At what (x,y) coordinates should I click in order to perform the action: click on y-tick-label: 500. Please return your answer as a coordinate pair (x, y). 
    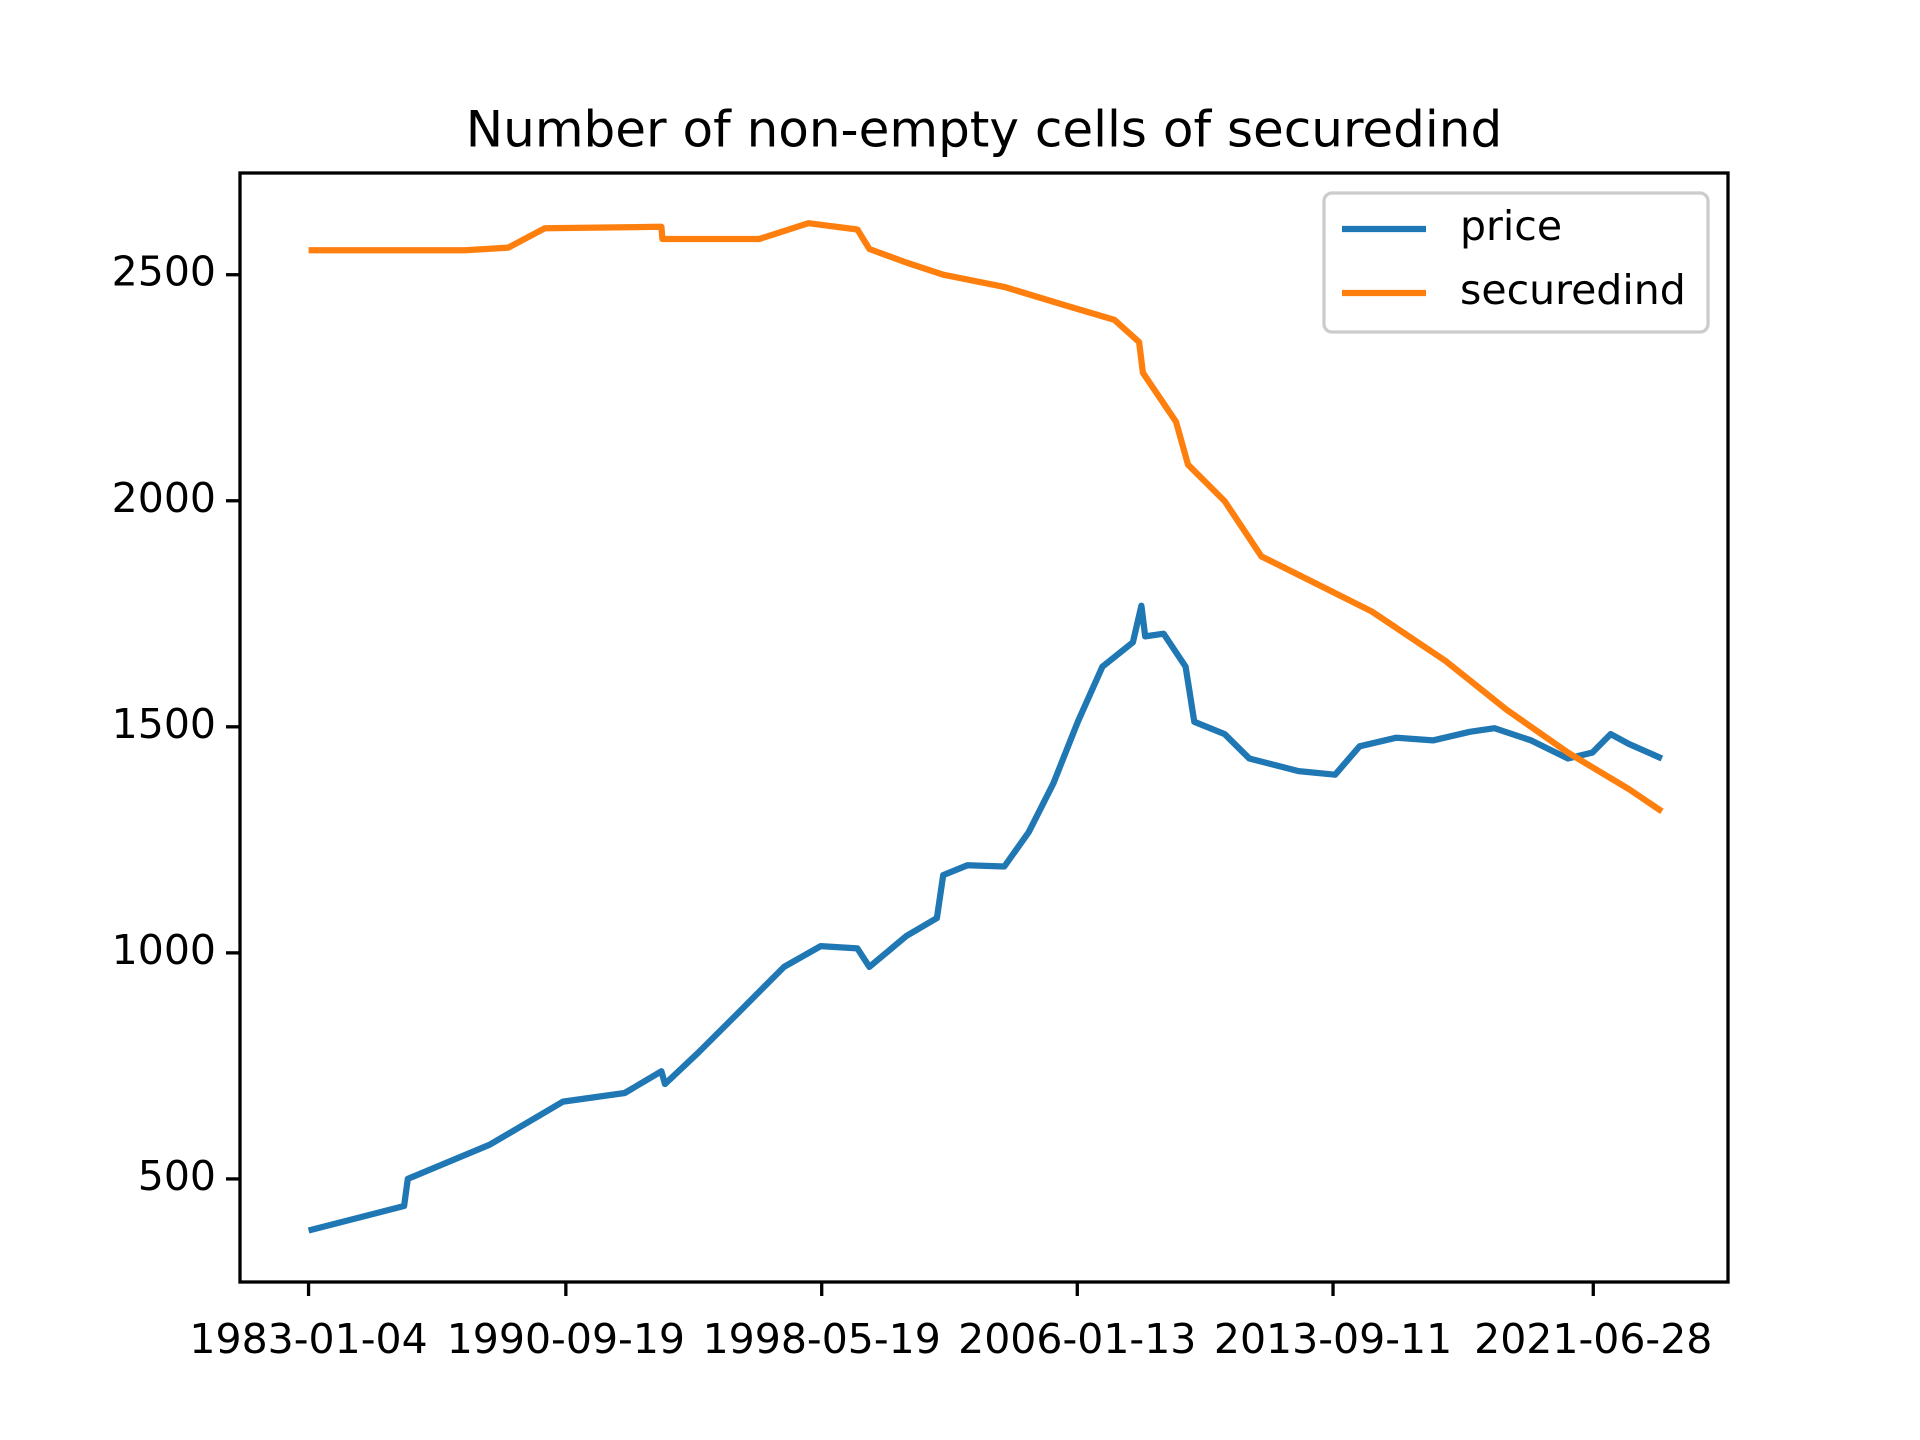
    Looking at the image, I should click on (177, 1176).